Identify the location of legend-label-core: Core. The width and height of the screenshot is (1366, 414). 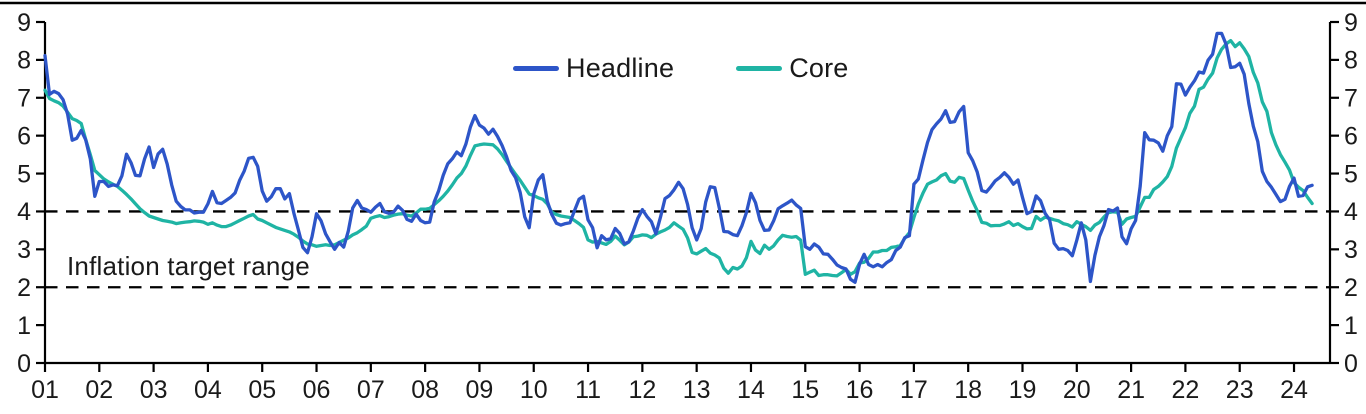
(819, 68).